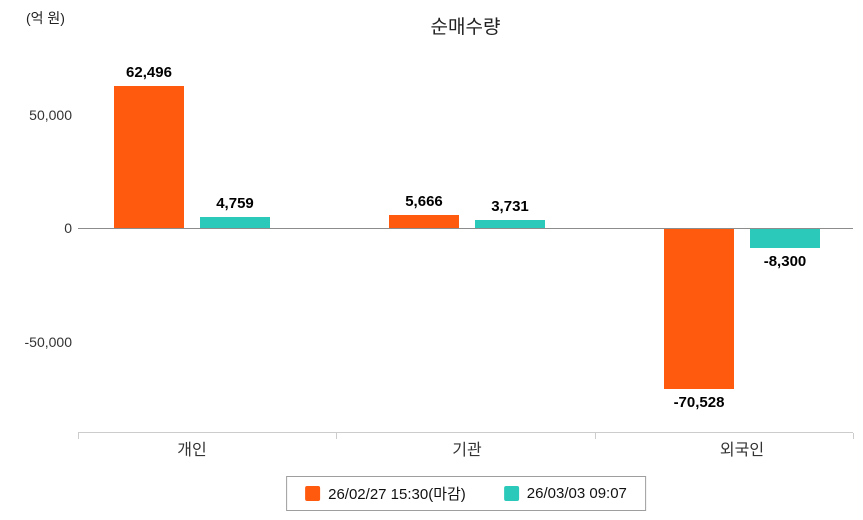 This screenshot has width=863, height=520. I want to click on bar-series-1-개인, so click(235, 222).